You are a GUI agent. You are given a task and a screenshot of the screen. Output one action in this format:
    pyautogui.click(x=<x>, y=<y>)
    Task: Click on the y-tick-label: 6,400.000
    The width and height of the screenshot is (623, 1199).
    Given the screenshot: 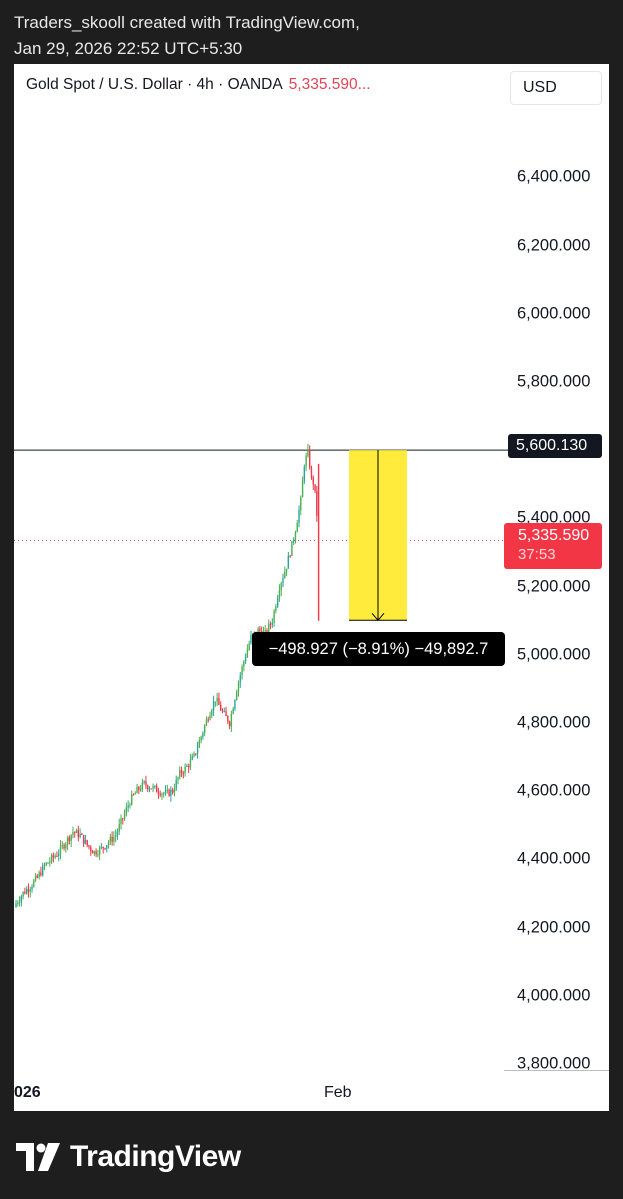 What is the action you would take?
    pyautogui.click(x=554, y=176)
    